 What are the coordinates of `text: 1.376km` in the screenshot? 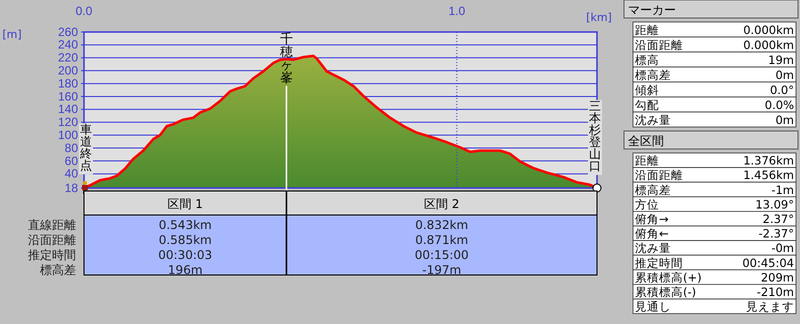 It's located at (768, 161).